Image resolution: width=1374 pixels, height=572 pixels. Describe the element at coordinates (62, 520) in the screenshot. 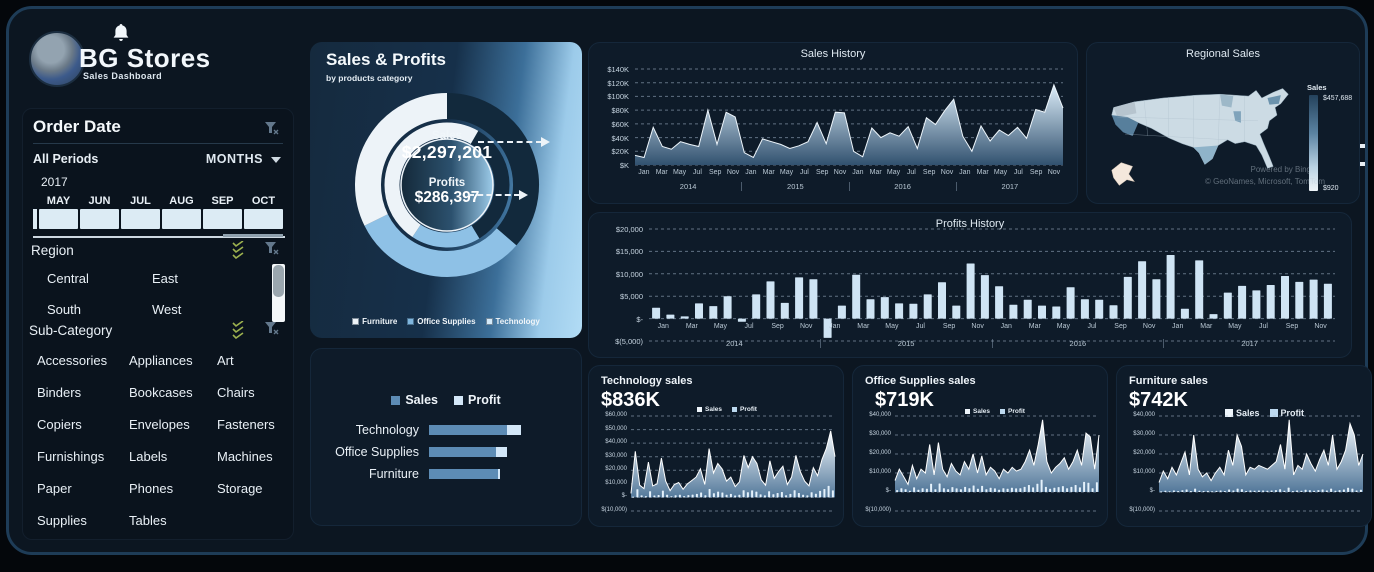

I see `subcategory-item: Supplies` at that location.